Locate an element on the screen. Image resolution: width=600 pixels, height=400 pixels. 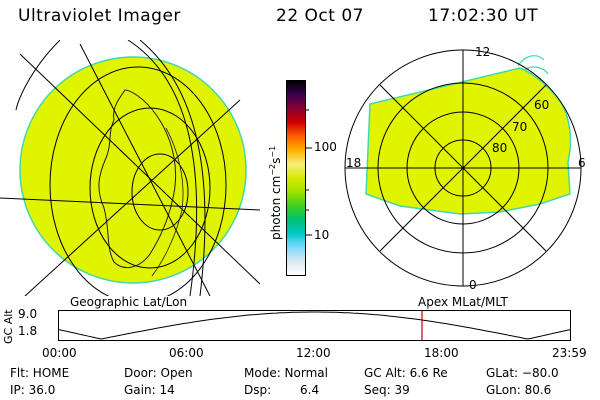
colorbar-tick-10: 10 is located at coordinates (322, 235).